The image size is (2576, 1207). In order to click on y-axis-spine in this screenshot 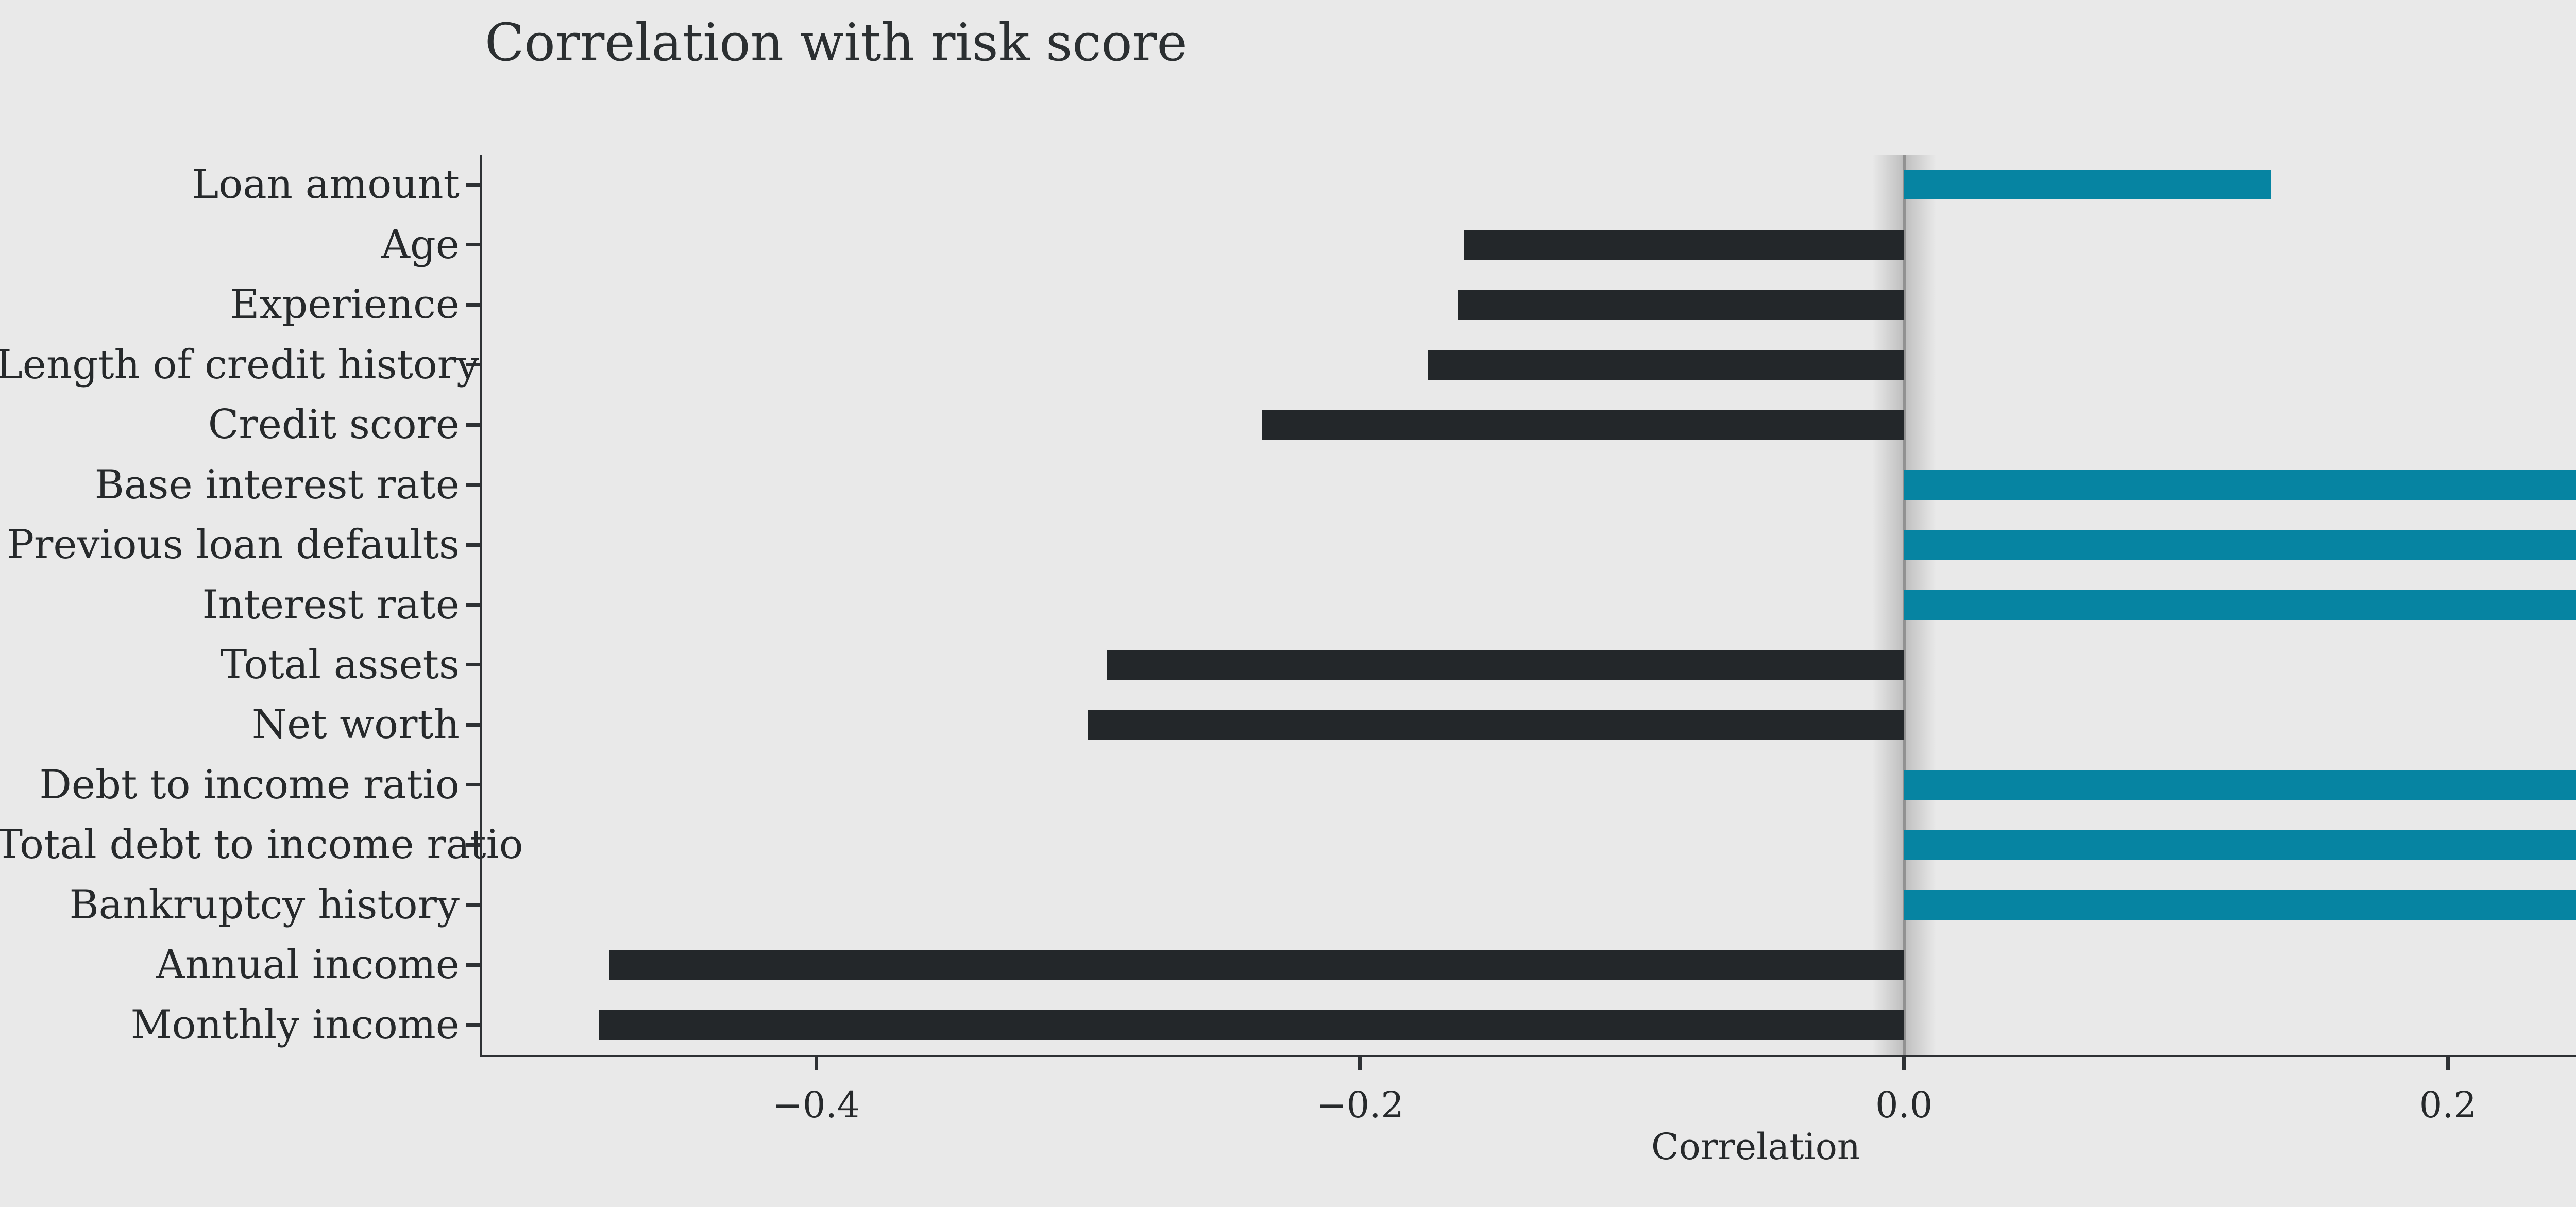, I will do `click(481, 606)`.